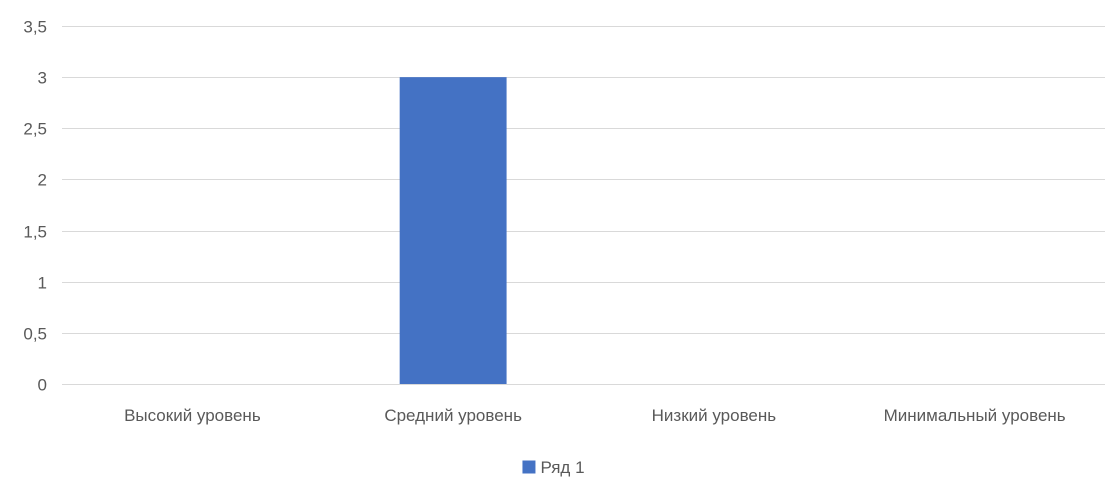 The image size is (1107, 478). I want to click on legend: Ряд 1, so click(553, 467).